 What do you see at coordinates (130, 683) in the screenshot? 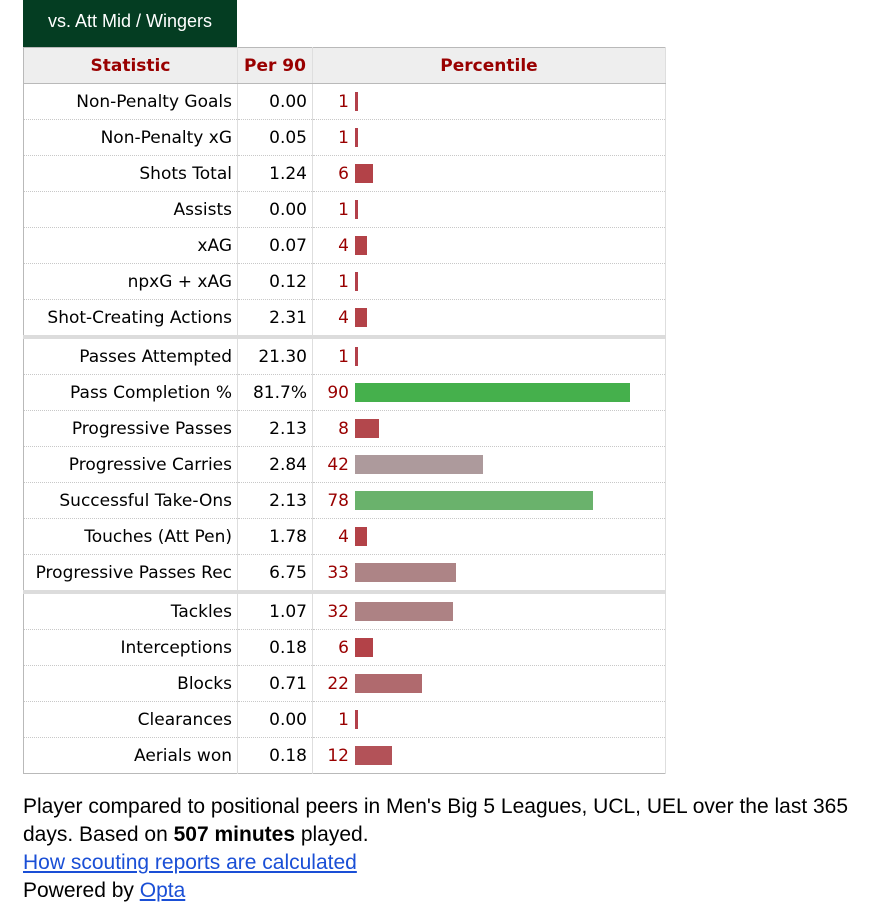
I see `stat-name: Blocks` at bounding box center [130, 683].